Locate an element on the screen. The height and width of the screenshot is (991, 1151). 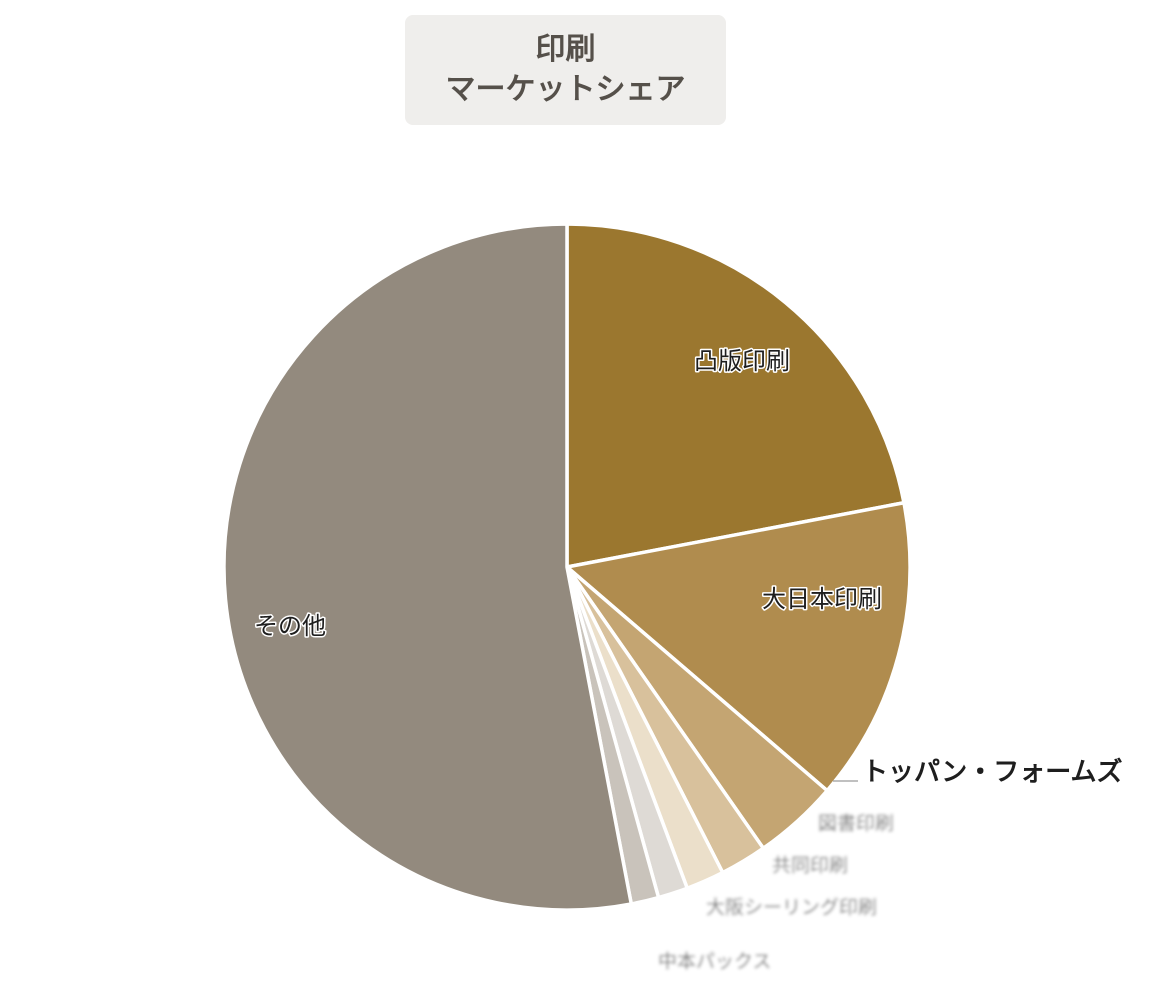
chart-title-line-2: マーケットシェア is located at coordinates (565, 89).